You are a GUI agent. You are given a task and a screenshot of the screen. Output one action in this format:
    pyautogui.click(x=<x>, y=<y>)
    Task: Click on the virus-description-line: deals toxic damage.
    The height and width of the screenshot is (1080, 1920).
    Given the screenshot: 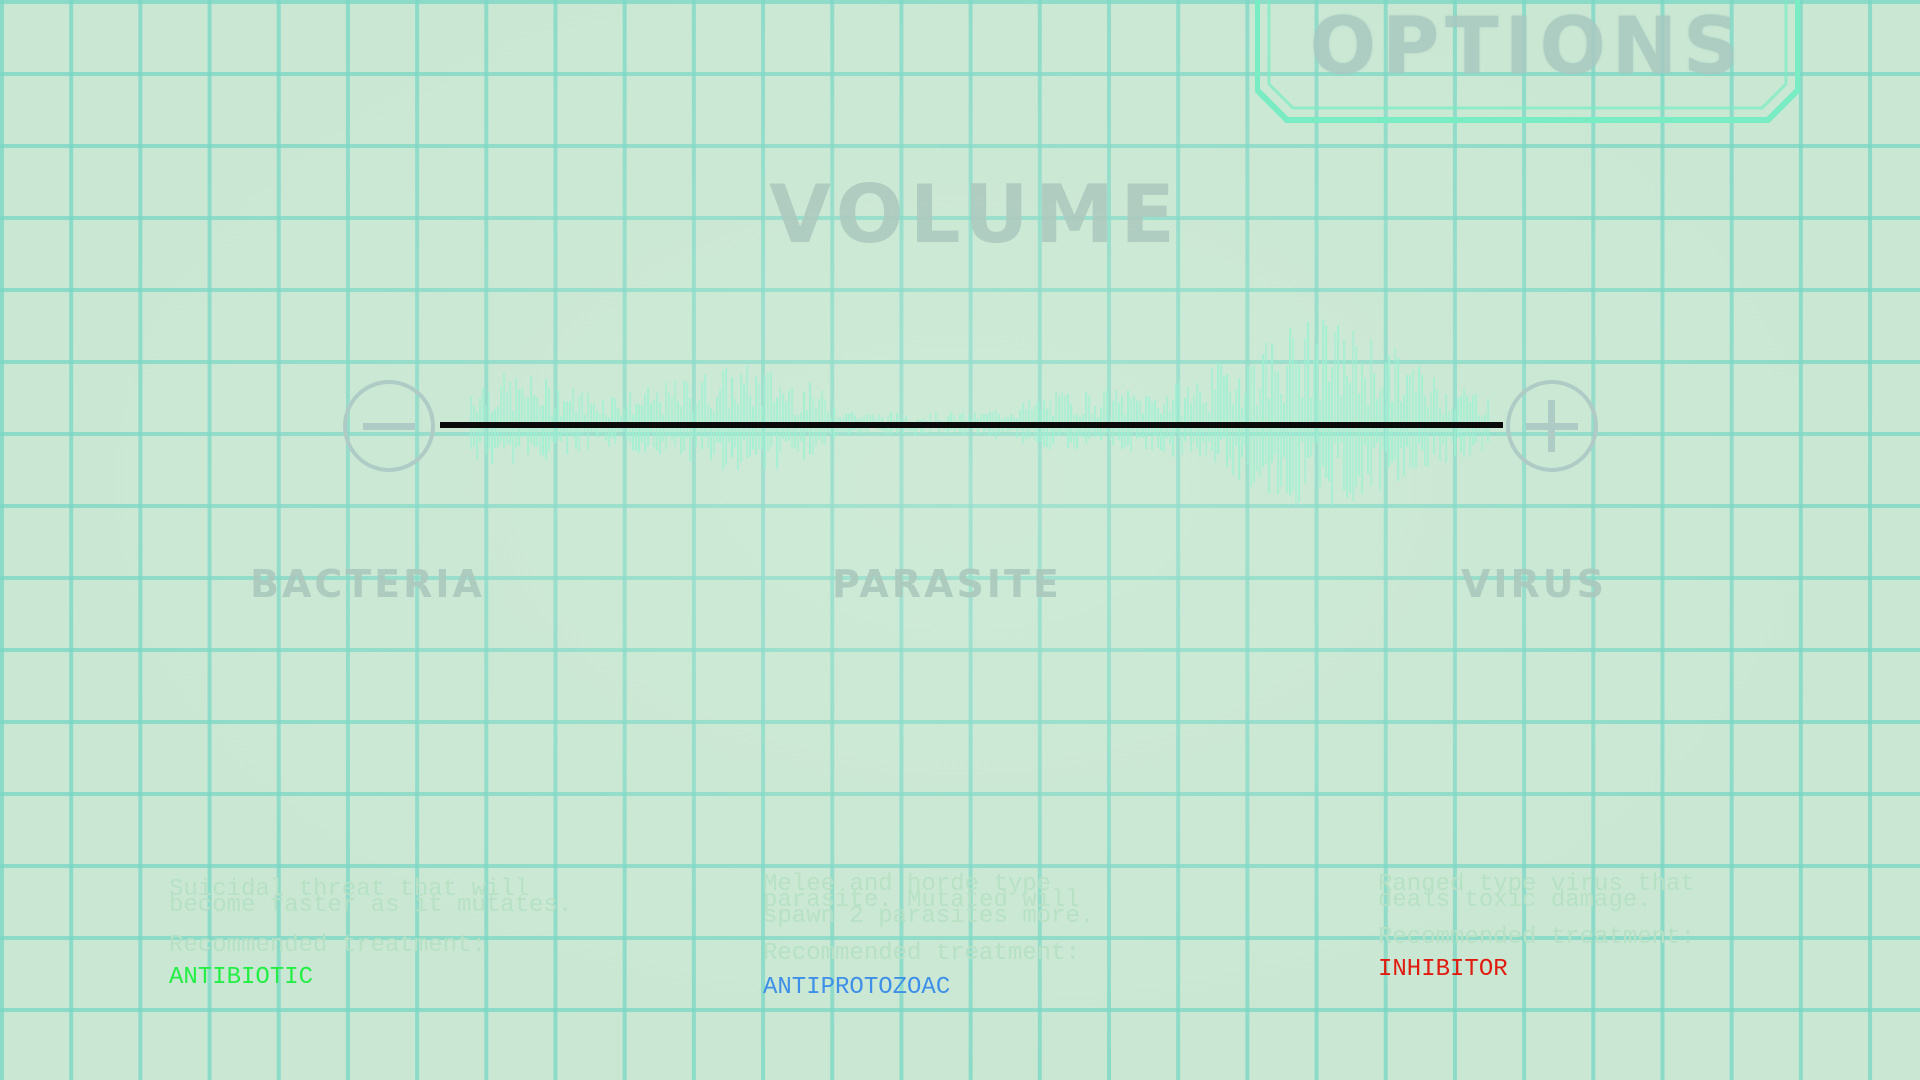 What is the action you would take?
    pyautogui.click(x=1515, y=900)
    